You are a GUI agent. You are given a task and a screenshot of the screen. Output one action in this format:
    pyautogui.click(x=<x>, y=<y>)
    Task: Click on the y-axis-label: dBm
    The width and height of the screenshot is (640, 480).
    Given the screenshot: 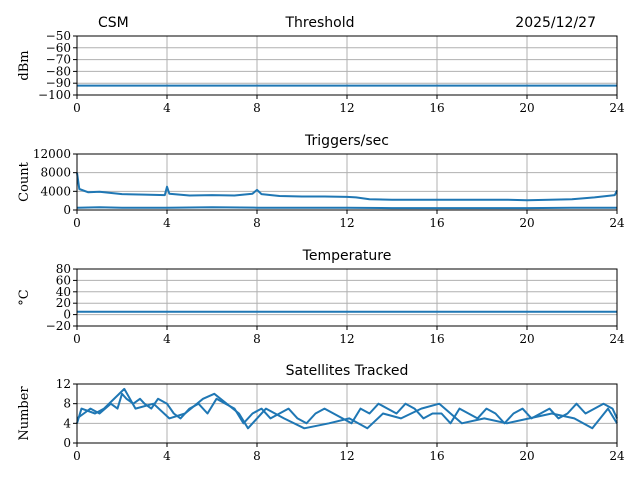 What is the action you would take?
    pyautogui.click(x=24, y=65)
    